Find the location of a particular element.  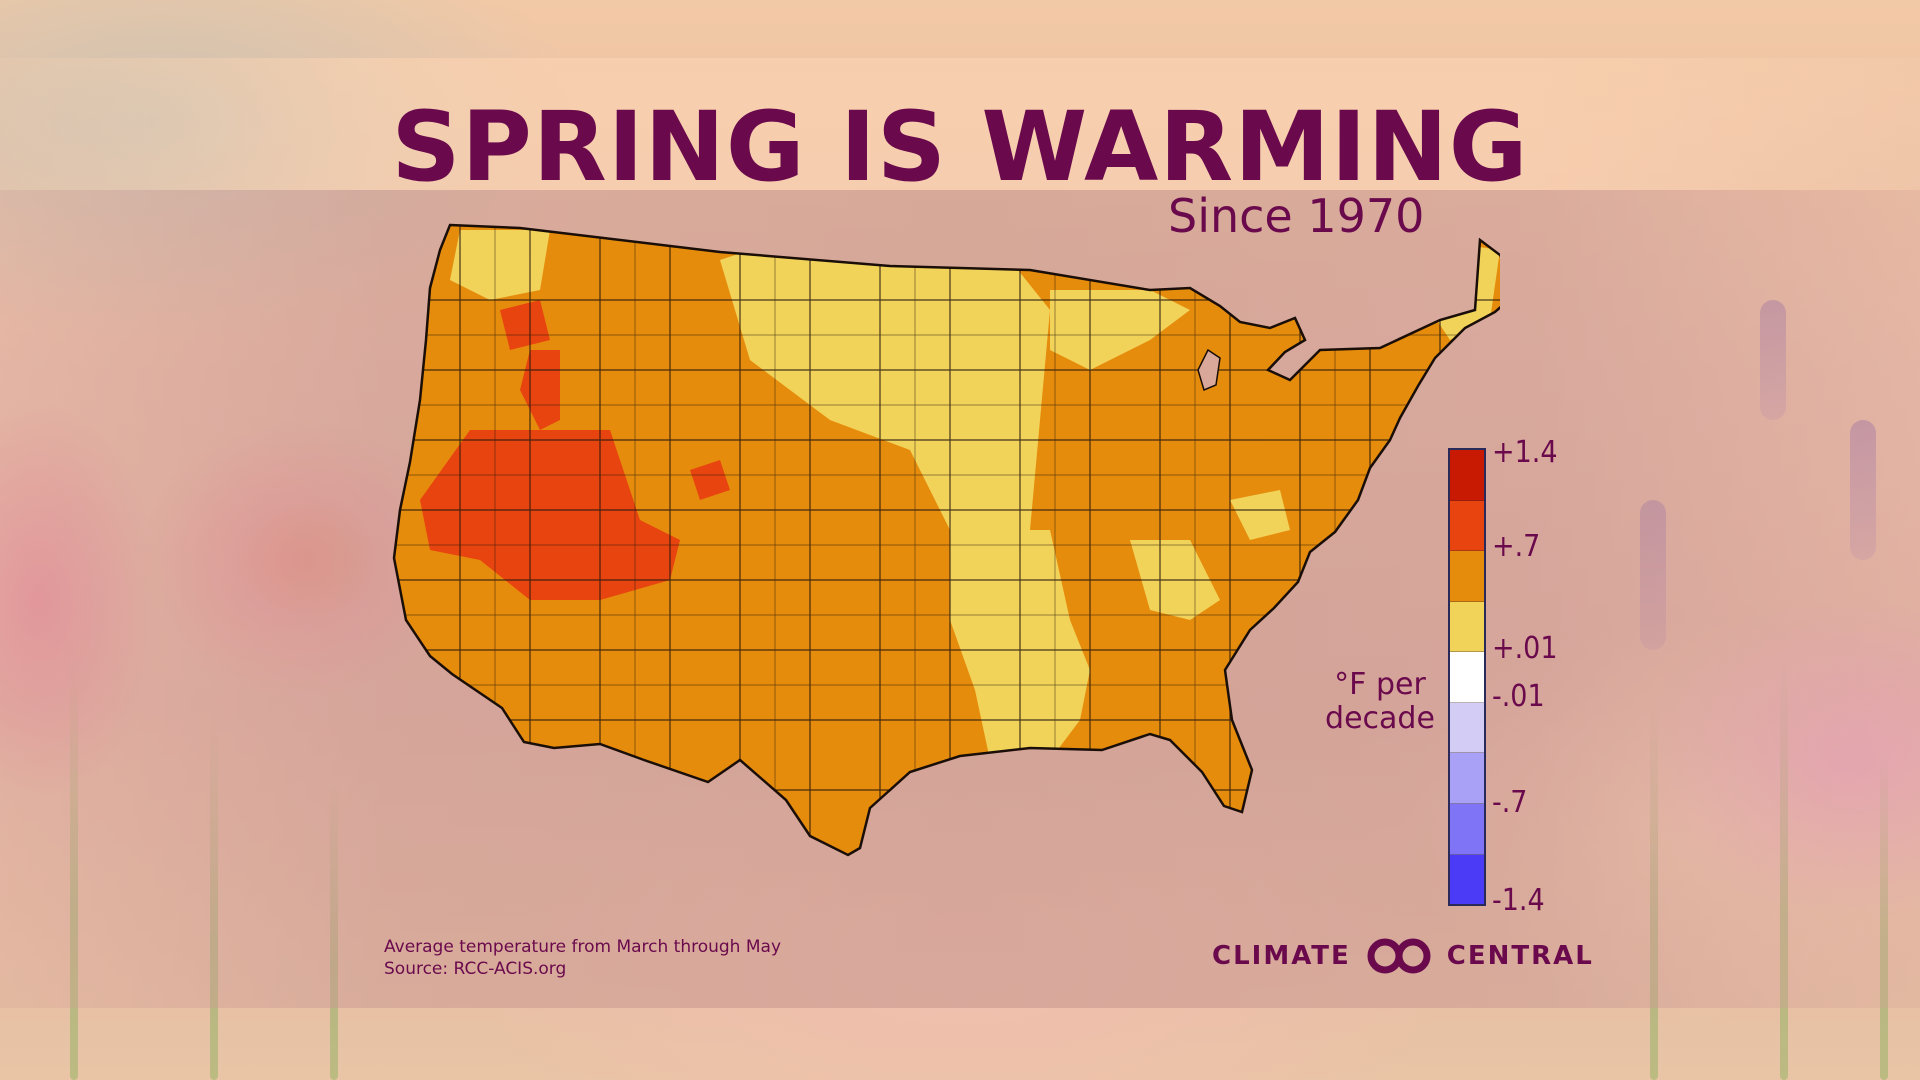

color-scale-legend is located at coordinates (1467, 677).